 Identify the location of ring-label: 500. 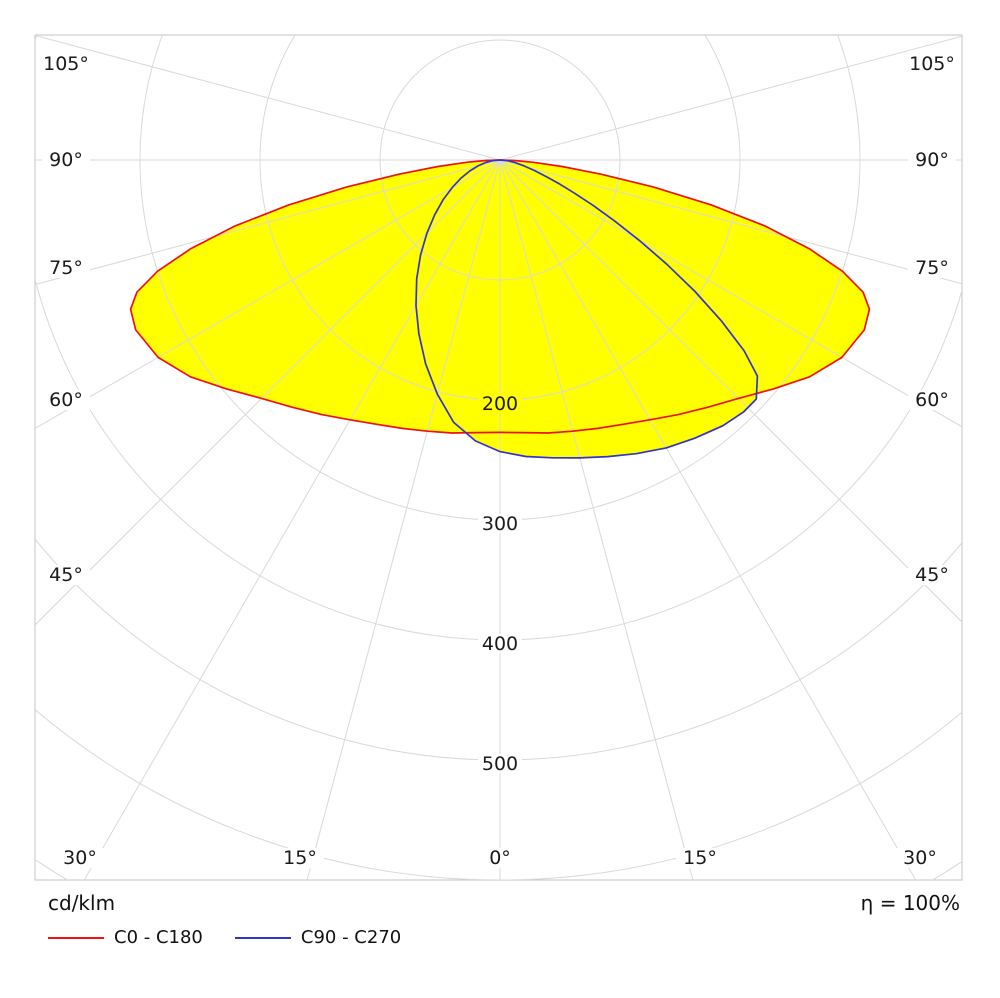
(500, 764).